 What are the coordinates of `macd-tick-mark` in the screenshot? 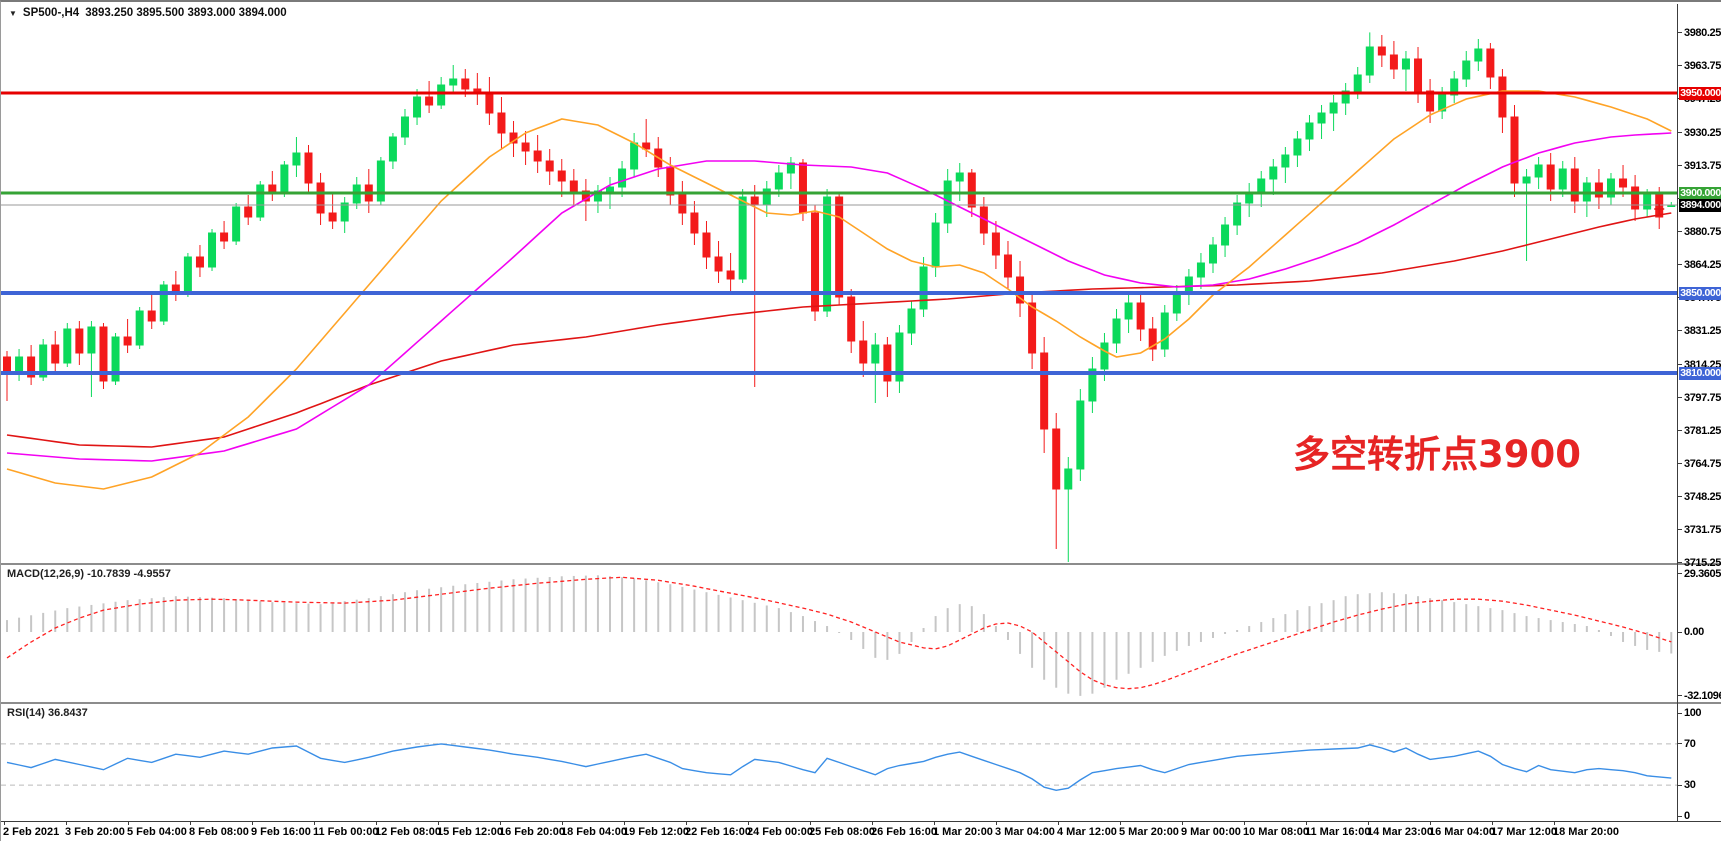 It's located at (1679, 574).